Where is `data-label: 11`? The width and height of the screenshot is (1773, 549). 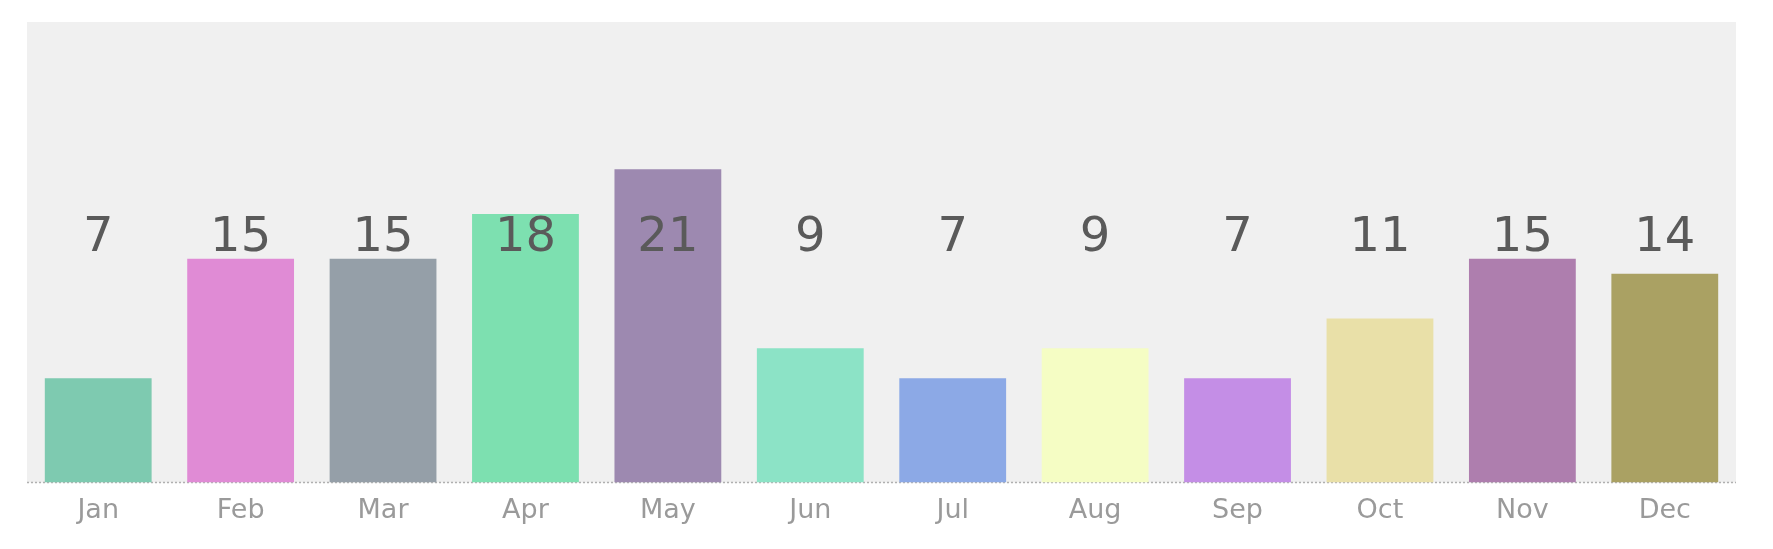 data-label: 11 is located at coordinates (1380, 233).